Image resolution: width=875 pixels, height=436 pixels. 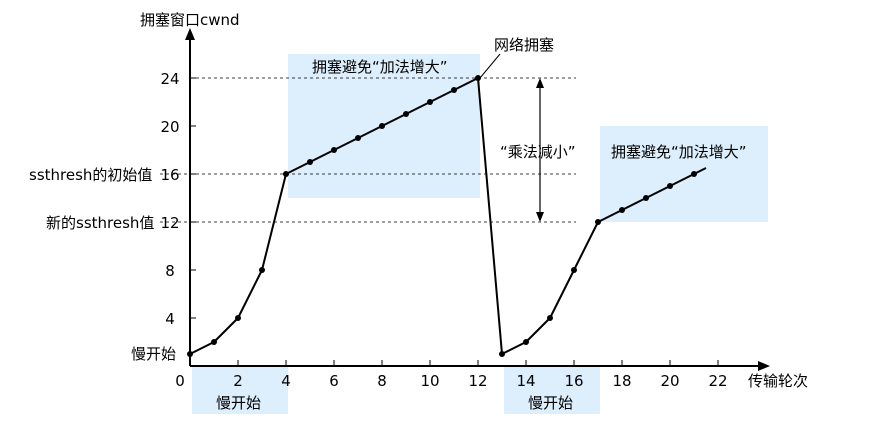 What do you see at coordinates (190, 34) in the screenshot?
I see `y-axis-arrow-icon` at bounding box center [190, 34].